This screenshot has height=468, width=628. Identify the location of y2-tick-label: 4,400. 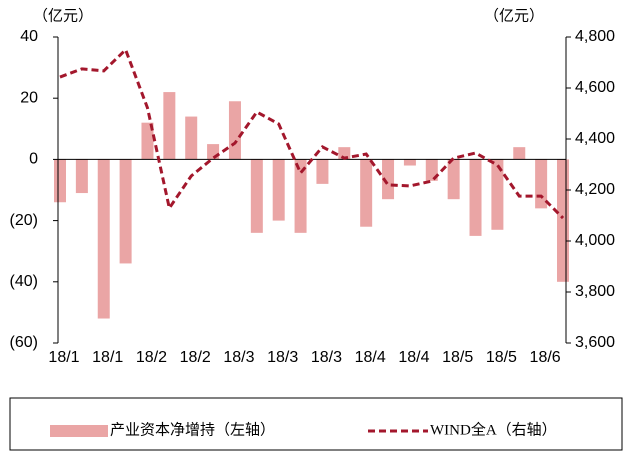
(595, 138).